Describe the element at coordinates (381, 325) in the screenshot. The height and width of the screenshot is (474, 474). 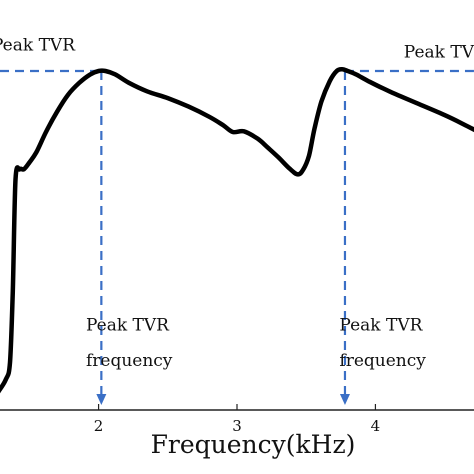
I see `annotation-5: Peak TVR` at that location.